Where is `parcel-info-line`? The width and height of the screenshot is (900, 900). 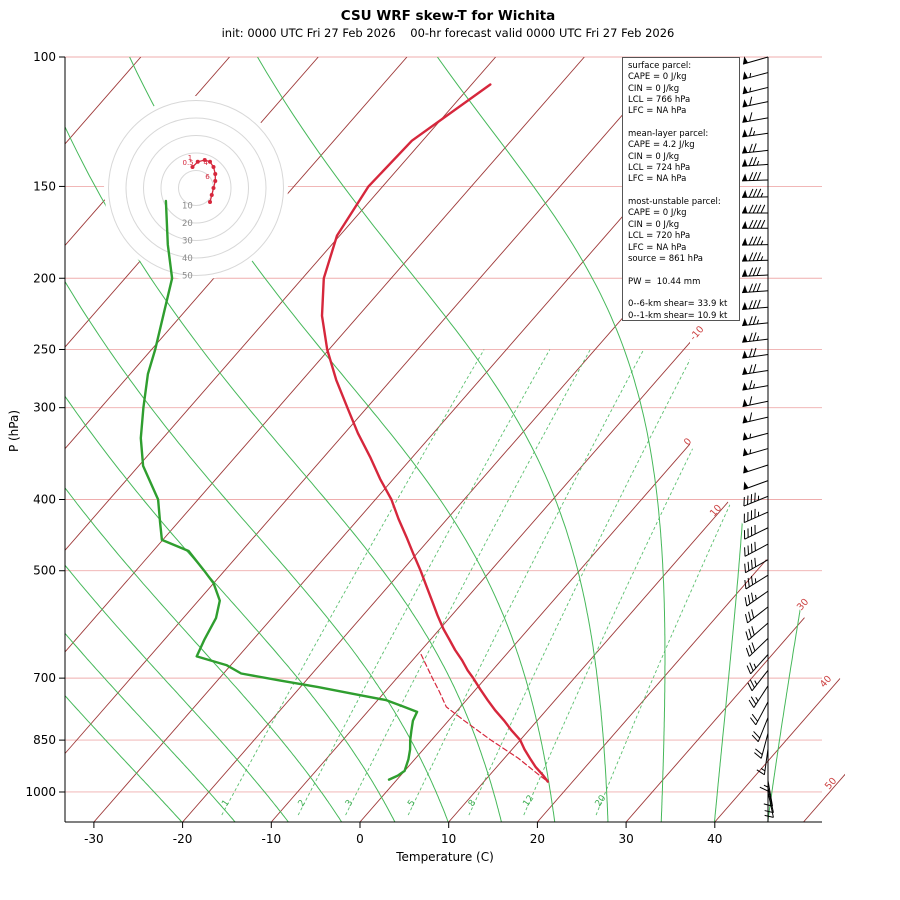 parcel-info-line is located at coordinates (683, 270).